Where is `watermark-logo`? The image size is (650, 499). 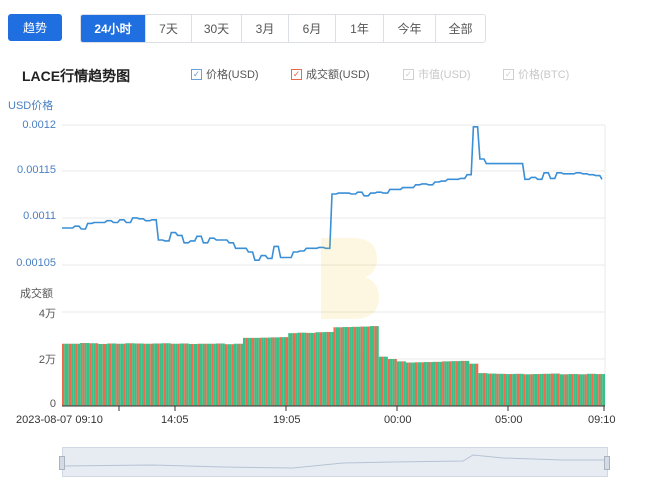
watermark-logo is located at coordinates (350, 278).